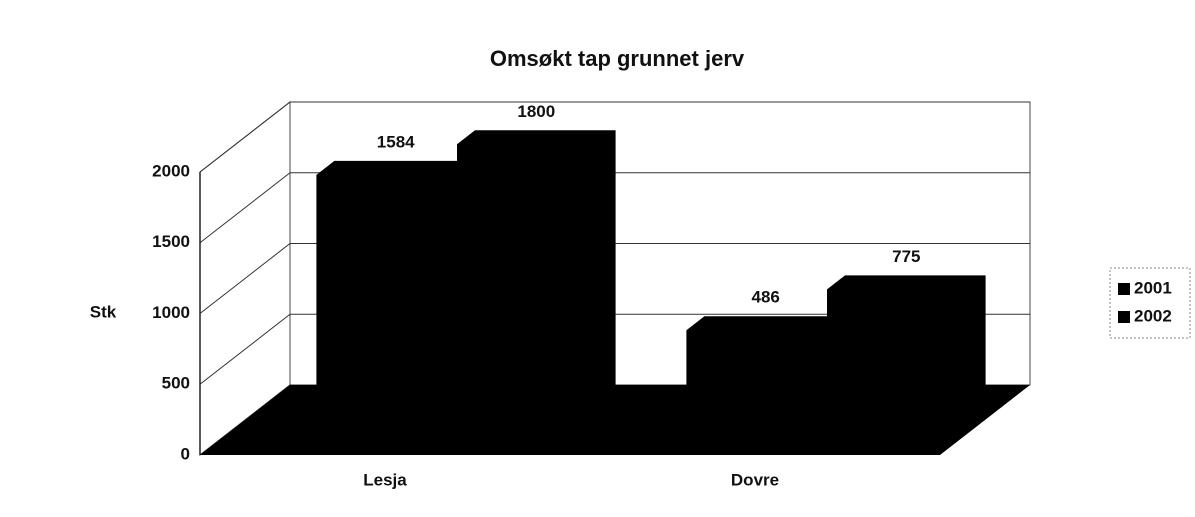 This screenshot has width=1195, height=517. Describe the element at coordinates (1150, 303) in the screenshot. I see `legend-box` at that location.